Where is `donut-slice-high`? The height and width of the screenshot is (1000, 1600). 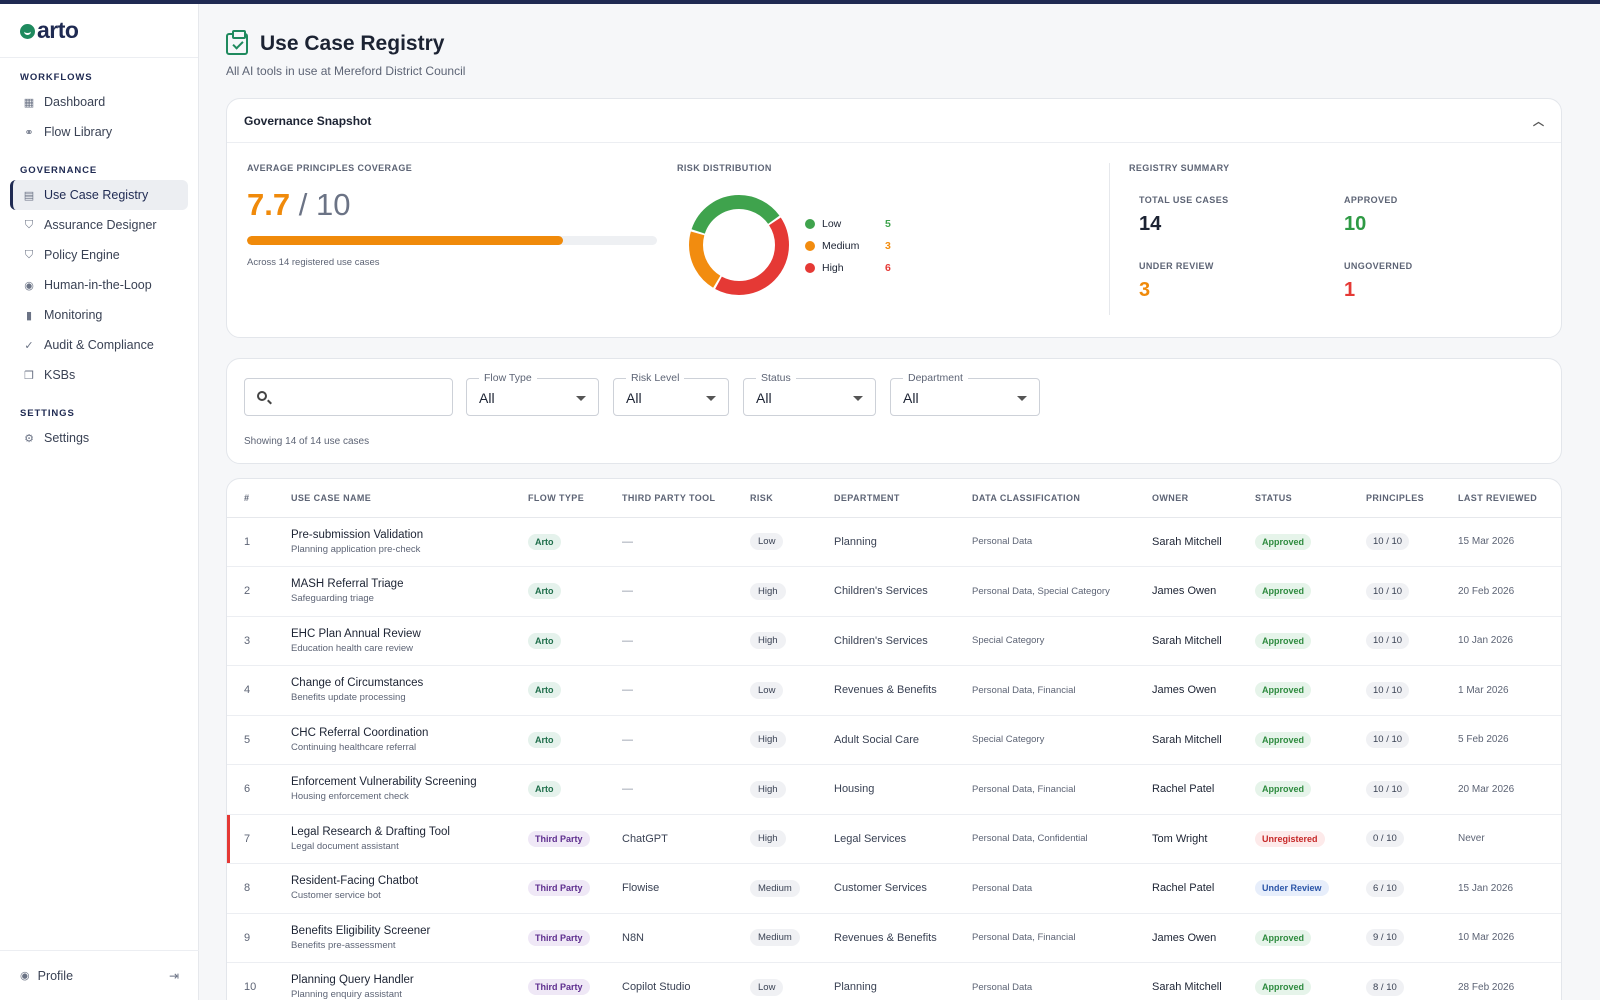
donut-slice-high is located at coordinates (739, 245).